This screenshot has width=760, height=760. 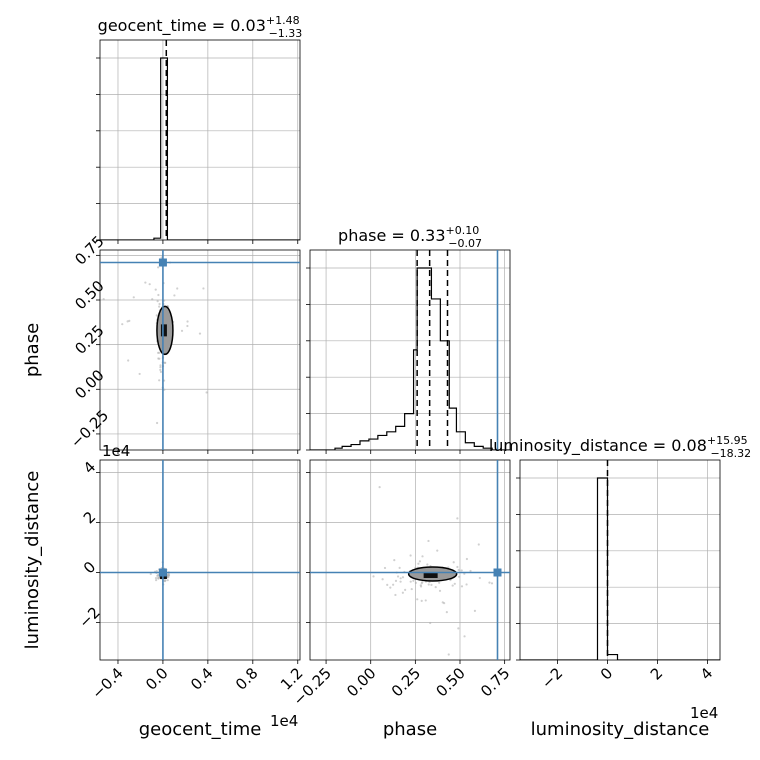 I want to click on x-tick-label: 0.4, so click(x=202, y=679).